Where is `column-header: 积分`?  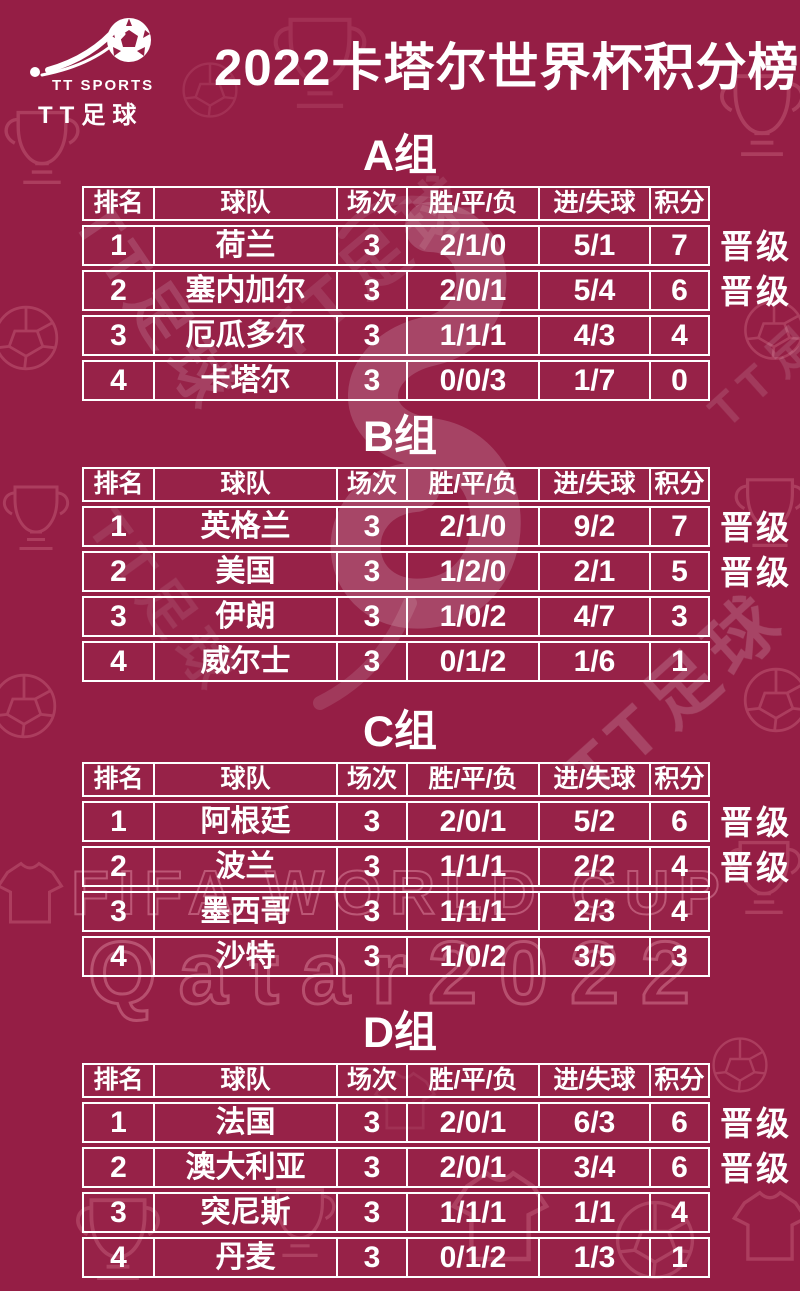
column-header: 积分 is located at coordinates (679, 1080).